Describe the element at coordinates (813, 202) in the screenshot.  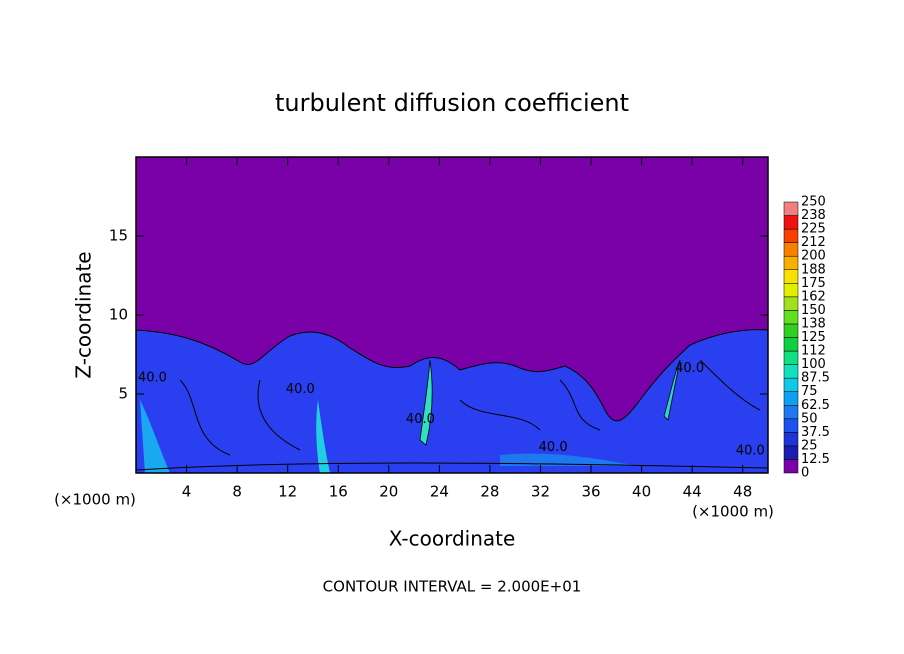
I see `colorbar-label: 250` at that location.